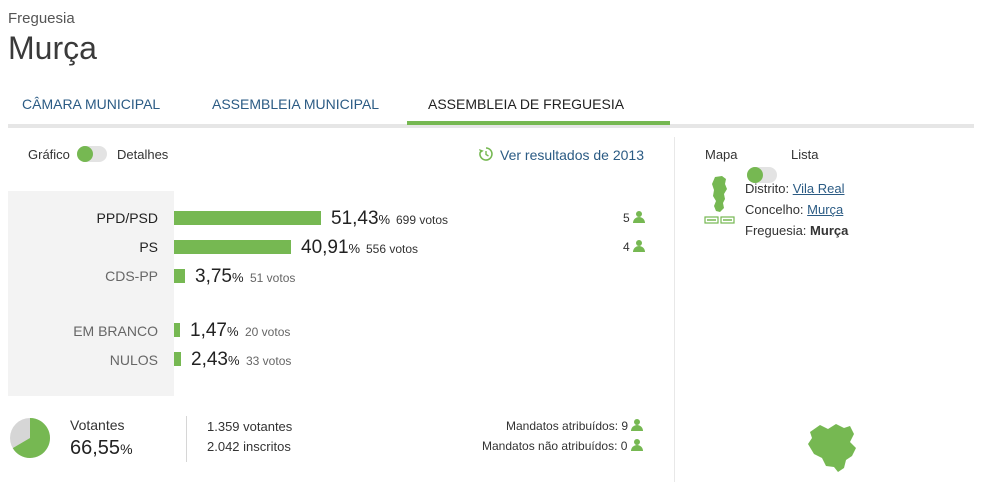  Describe the element at coordinates (91, 293) in the screenshot. I see `party-labels-panel` at that location.